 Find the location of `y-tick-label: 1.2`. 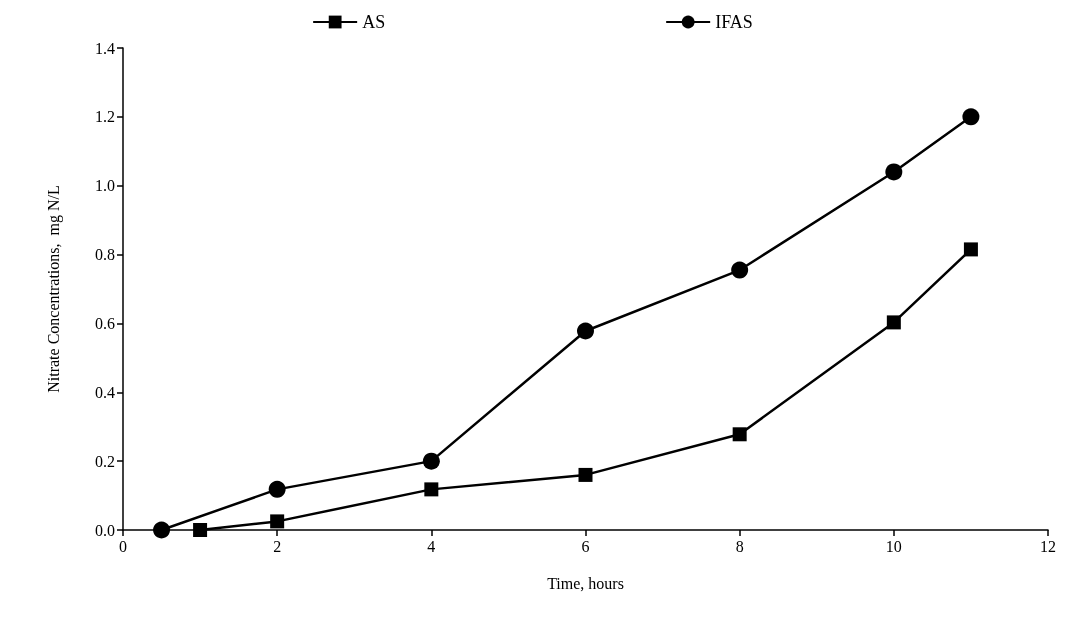

y-tick-label: 1.2 is located at coordinates (105, 117).